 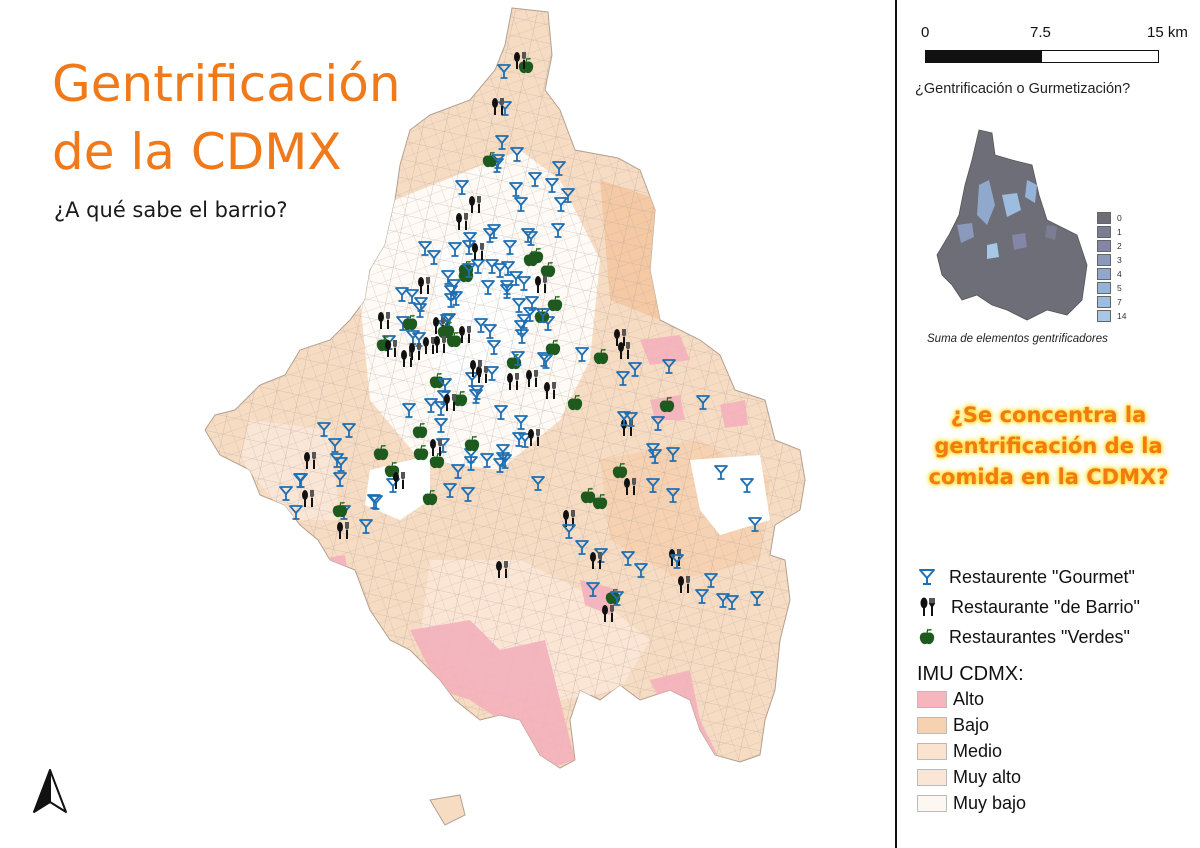 What do you see at coordinates (1048, 415) in the screenshot?
I see `question-line1: ¿Se concentra la` at bounding box center [1048, 415].